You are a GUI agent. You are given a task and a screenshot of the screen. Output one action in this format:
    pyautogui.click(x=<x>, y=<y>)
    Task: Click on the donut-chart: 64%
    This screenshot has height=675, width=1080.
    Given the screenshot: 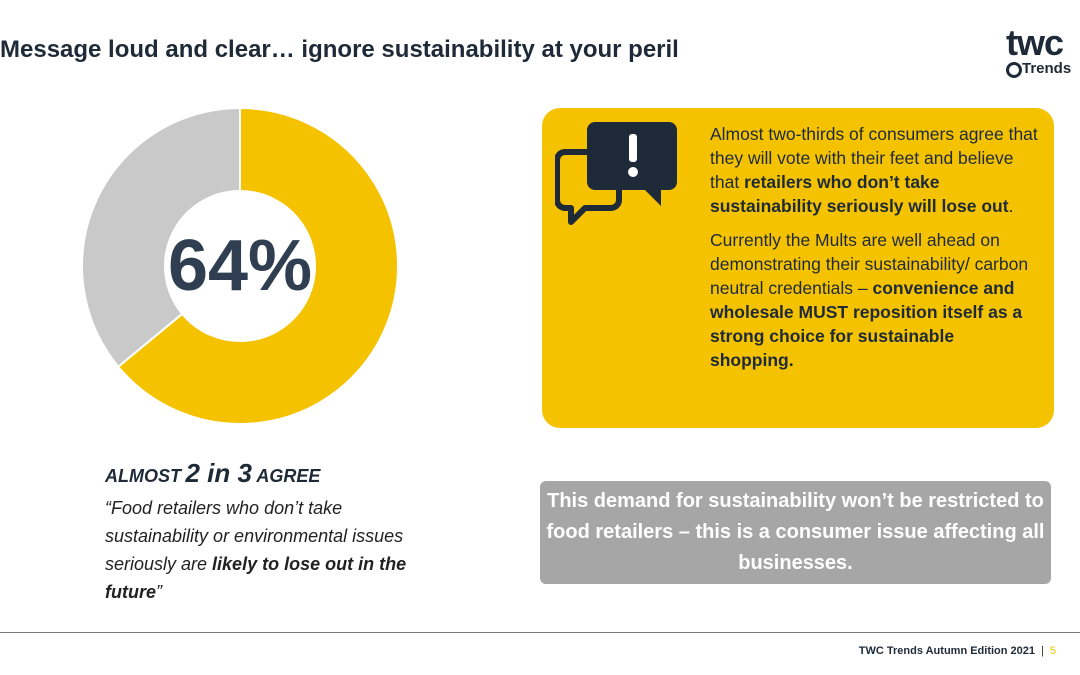 What is the action you would take?
    pyautogui.click(x=240, y=266)
    